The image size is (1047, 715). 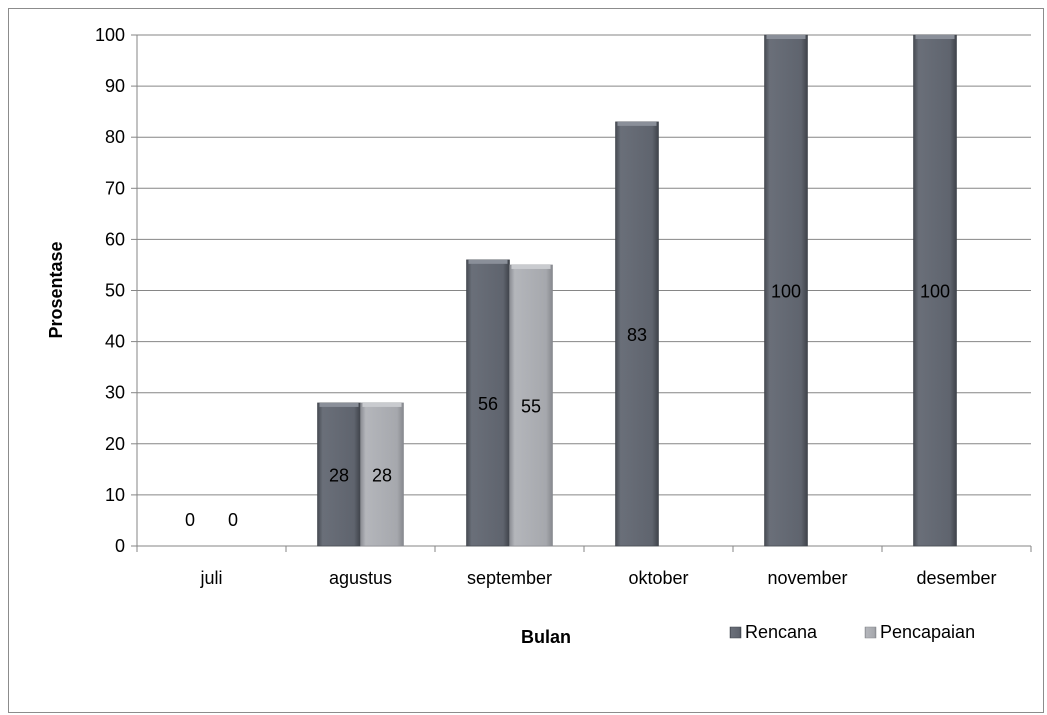 What do you see at coordinates (115, 239) in the screenshot?
I see `y-tick-label: 60` at bounding box center [115, 239].